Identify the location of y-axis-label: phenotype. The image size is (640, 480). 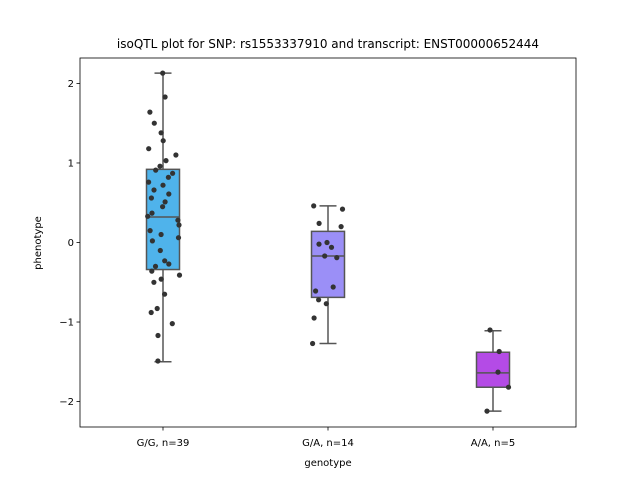
(38, 243).